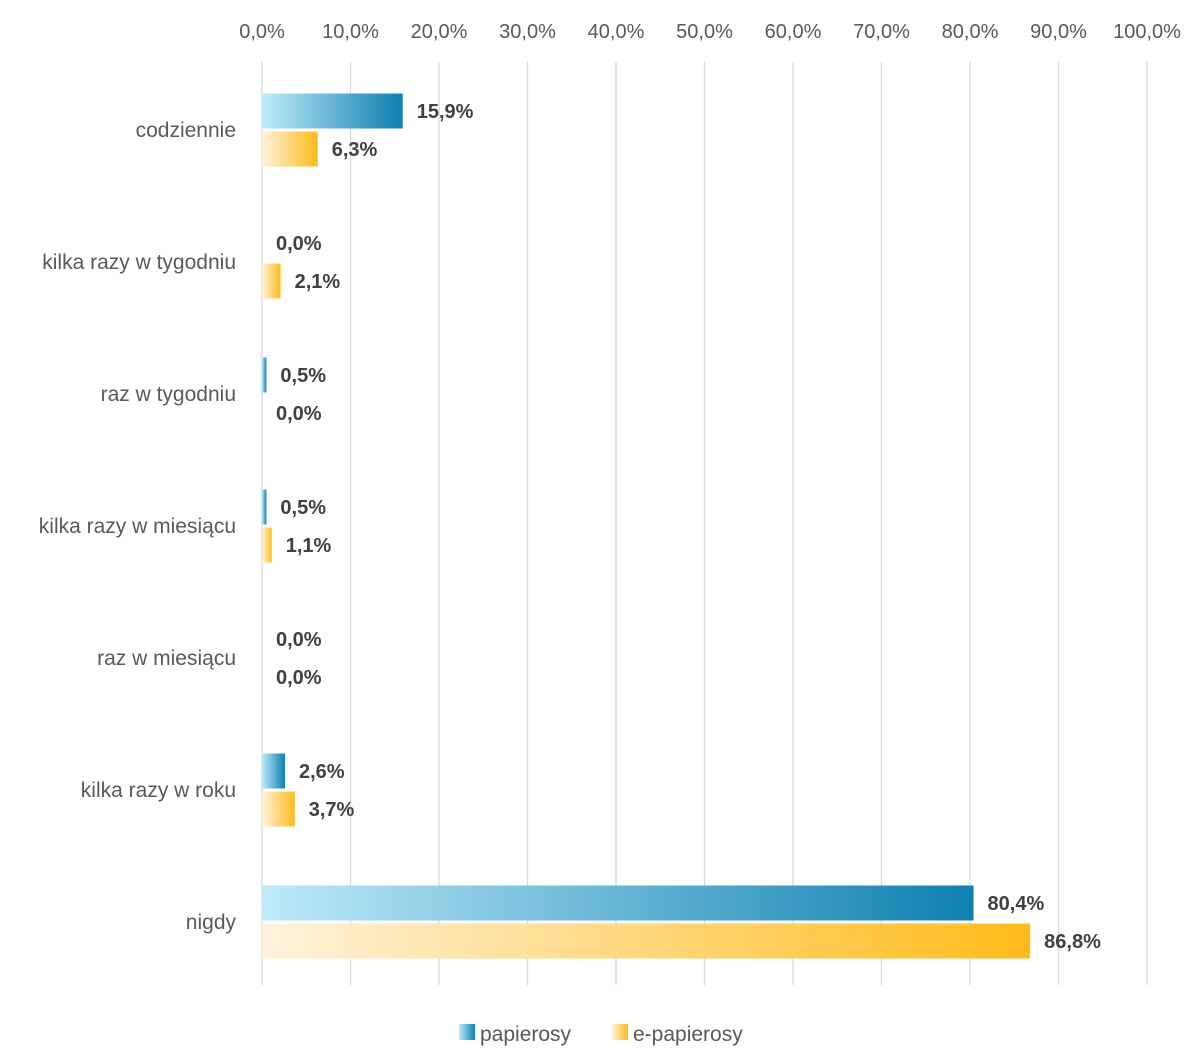  What do you see at coordinates (704, 32) in the screenshot?
I see `x-tick-label: 50,0%` at bounding box center [704, 32].